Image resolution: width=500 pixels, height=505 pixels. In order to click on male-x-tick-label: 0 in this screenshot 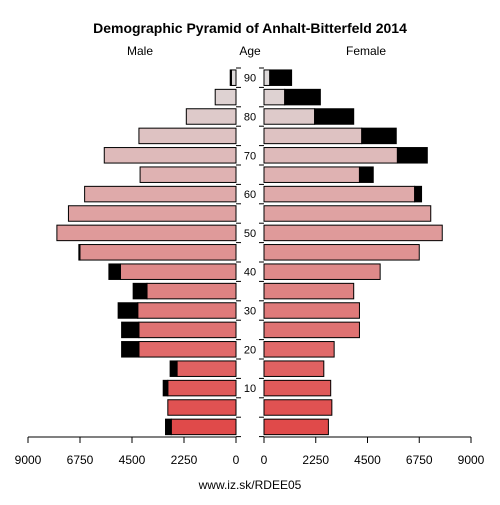, I will do `click(236, 460)`.